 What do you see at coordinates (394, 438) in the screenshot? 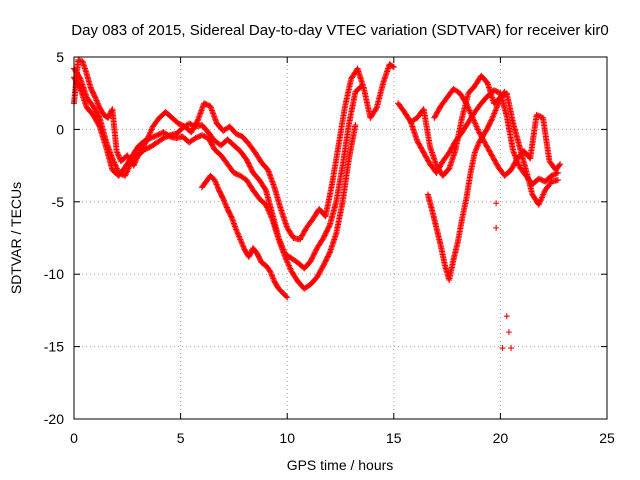
I see `x-tick-label: 15` at bounding box center [394, 438].